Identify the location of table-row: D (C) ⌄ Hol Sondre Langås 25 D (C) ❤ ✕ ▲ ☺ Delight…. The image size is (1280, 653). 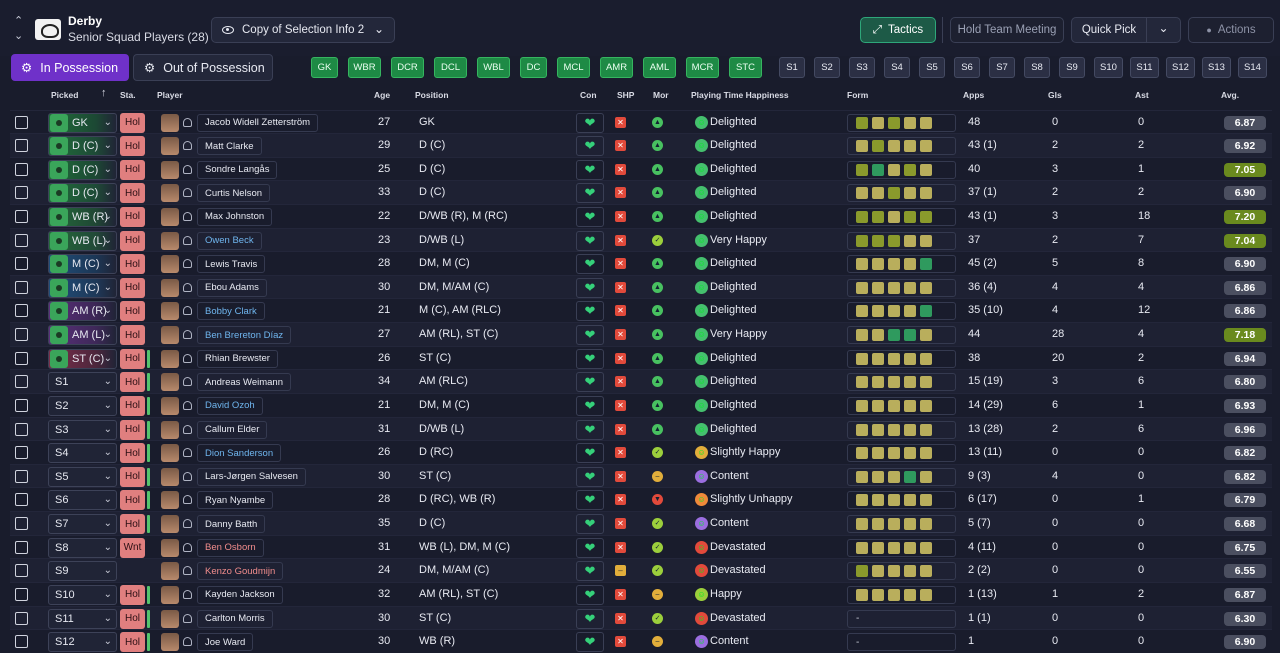
(641, 168).